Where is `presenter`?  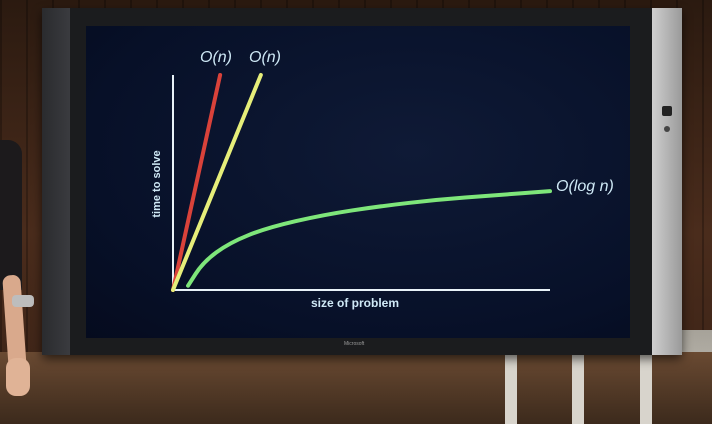
presenter is located at coordinates (17, 232).